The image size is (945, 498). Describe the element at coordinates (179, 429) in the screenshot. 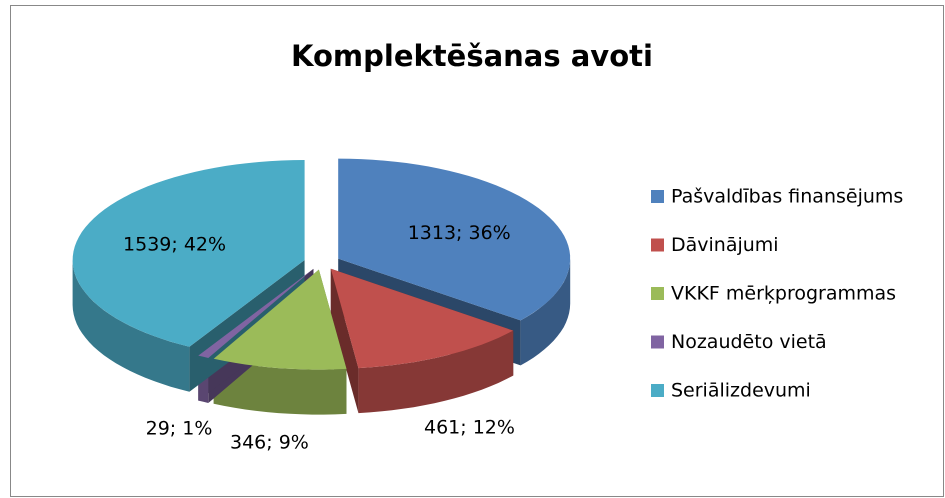

I see `data-label: 29; 1%` at that location.